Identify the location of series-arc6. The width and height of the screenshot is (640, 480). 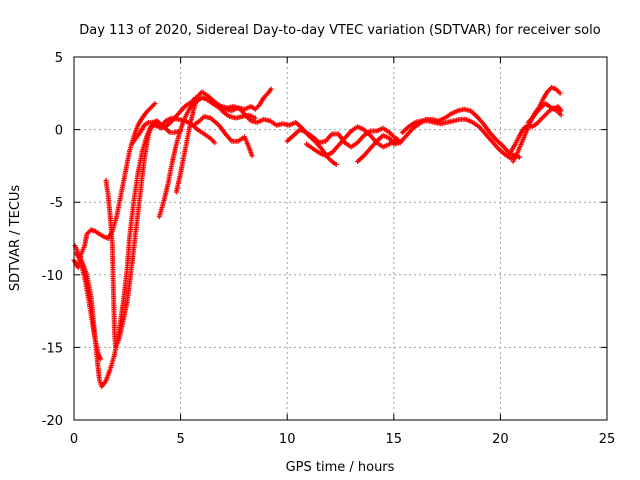
(256, 142).